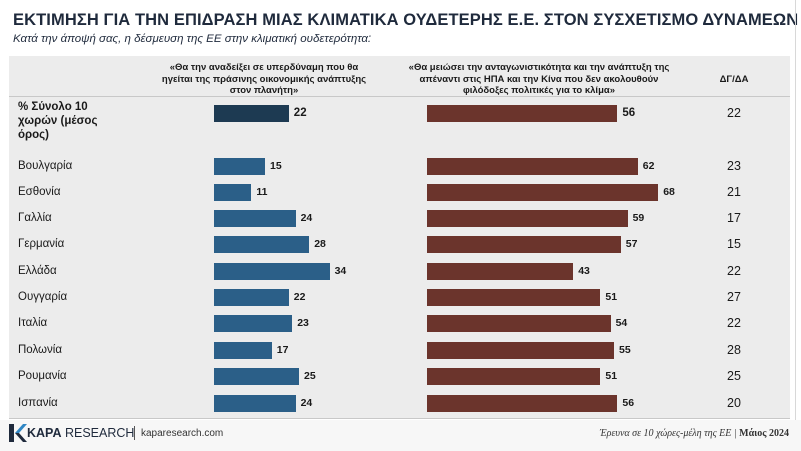 The width and height of the screenshot is (801, 451). I want to click on header-divider, so click(399, 96).